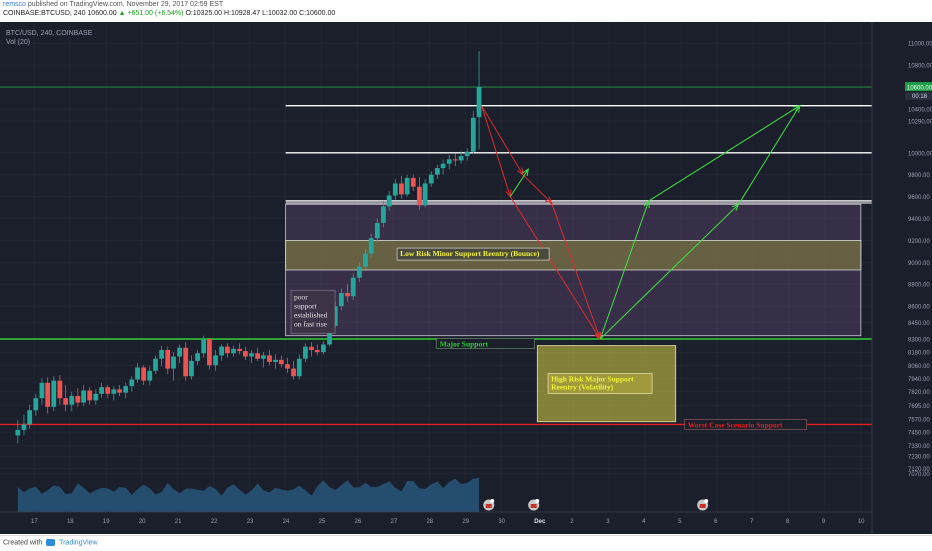 The width and height of the screenshot is (932, 551). I want to click on low-risk-label: Low Risk Minor Support Reentry (Bounce), so click(473, 254).